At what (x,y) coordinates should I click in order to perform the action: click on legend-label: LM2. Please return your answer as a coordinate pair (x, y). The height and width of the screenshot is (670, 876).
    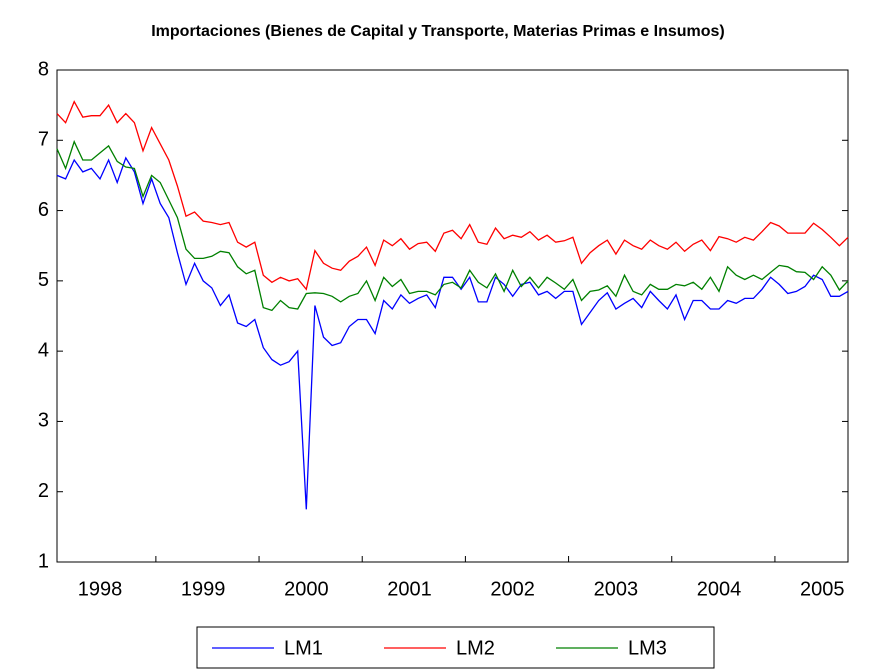
    Looking at the image, I should click on (475, 648).